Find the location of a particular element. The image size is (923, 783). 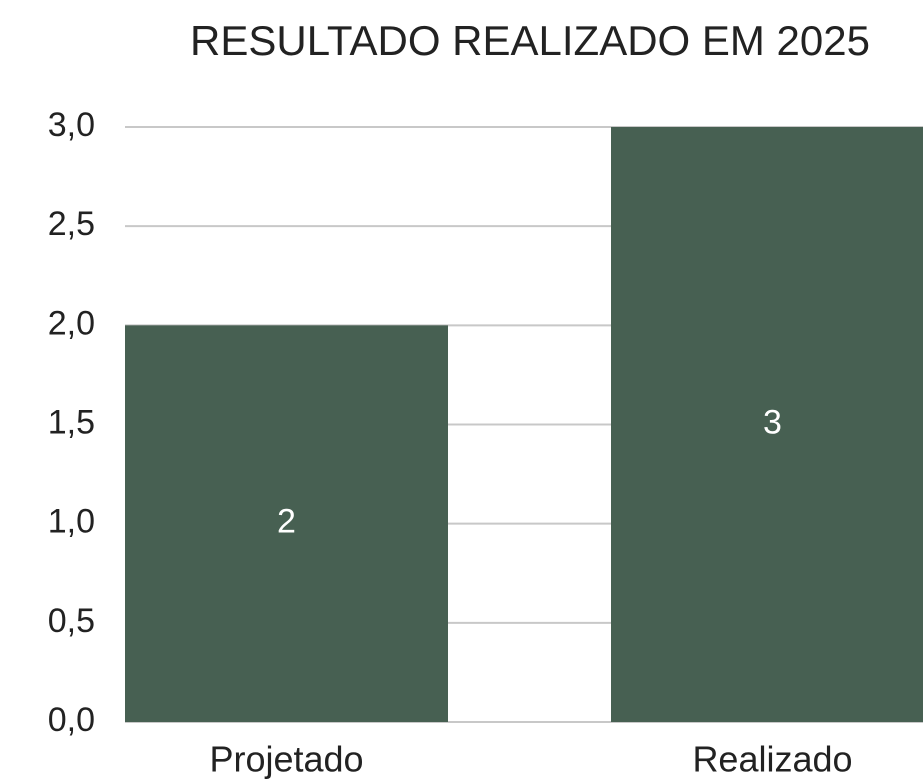

y-tick-label: 2,0 is located at coordinates (71, 323).